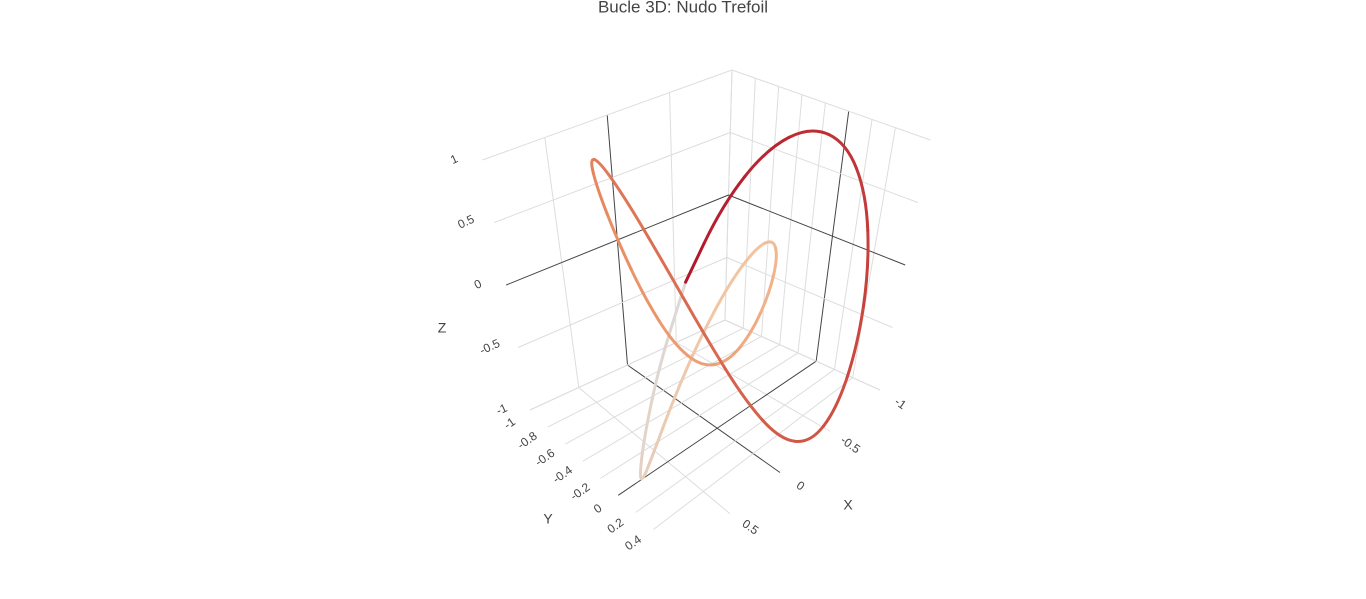 The image size is (1366, 599). What do you see at coordinates (633, 542) in the screenshot?
I see `y-tick-label: 0.4` at bounding box center [633, 542].